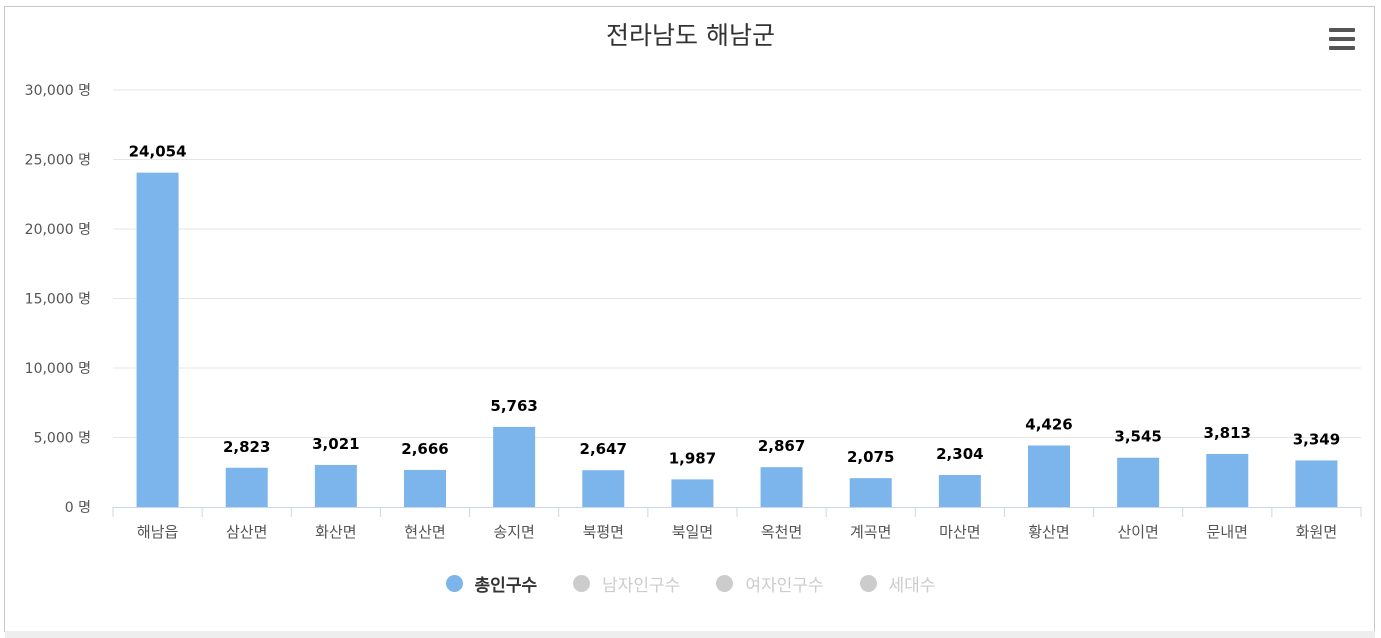 This screenshot has width=1381, height=638. Describe the element at coordinates (781, 446) in the screenshot. I see `data-label: 2,867` at that location.